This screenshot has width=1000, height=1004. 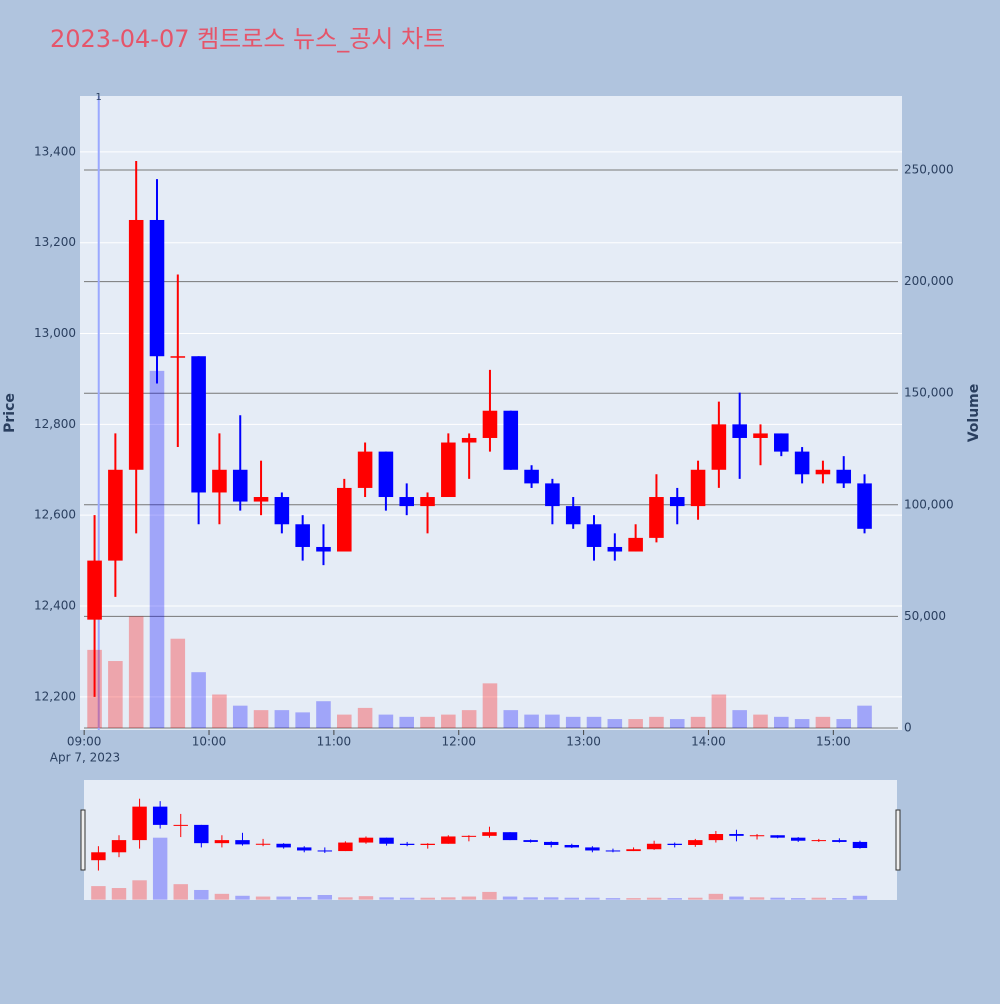 What do you see at coordinates (55, 151) in the screenshot?
I see `y-tick-label: 13,400` at bounding box center [55, 151].